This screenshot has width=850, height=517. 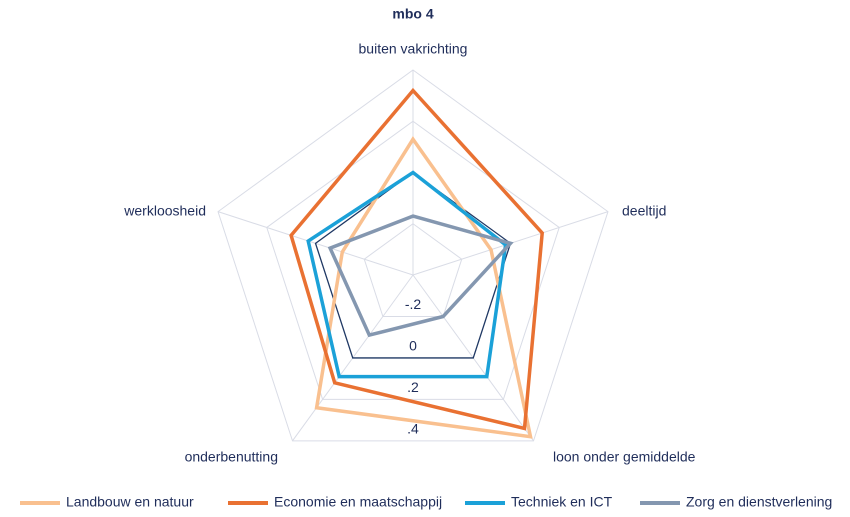 What do you see at coordinates (413, 346) in the screenshot?
I see `tick-label: 0` at bounding box center [413, 346].